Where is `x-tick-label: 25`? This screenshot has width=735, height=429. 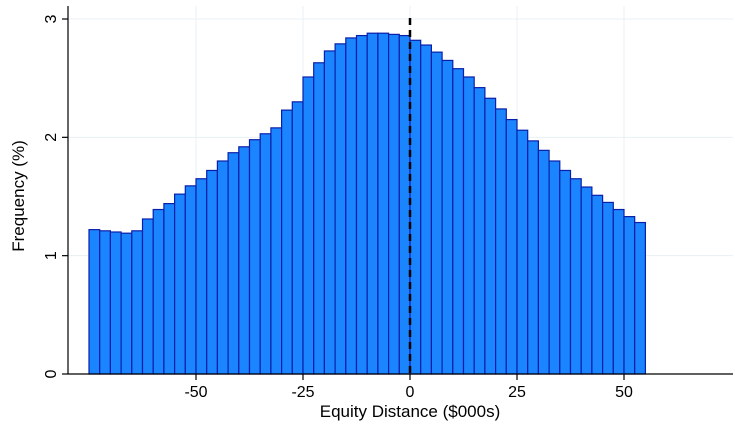
x-tick-label: 25 is located at coordinates (517, 392).